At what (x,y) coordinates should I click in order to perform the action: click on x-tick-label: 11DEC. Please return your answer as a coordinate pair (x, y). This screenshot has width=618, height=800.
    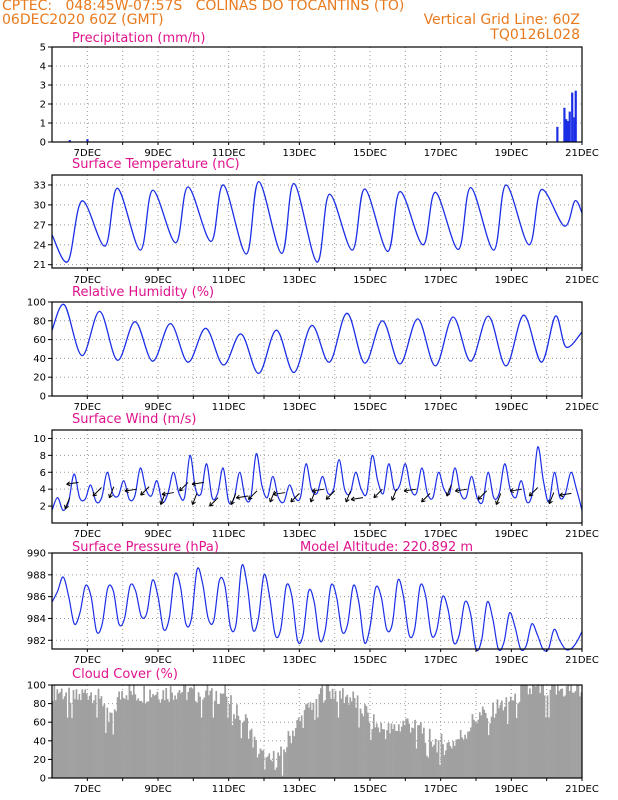
    Looking at the image, I should click on (229, 660).